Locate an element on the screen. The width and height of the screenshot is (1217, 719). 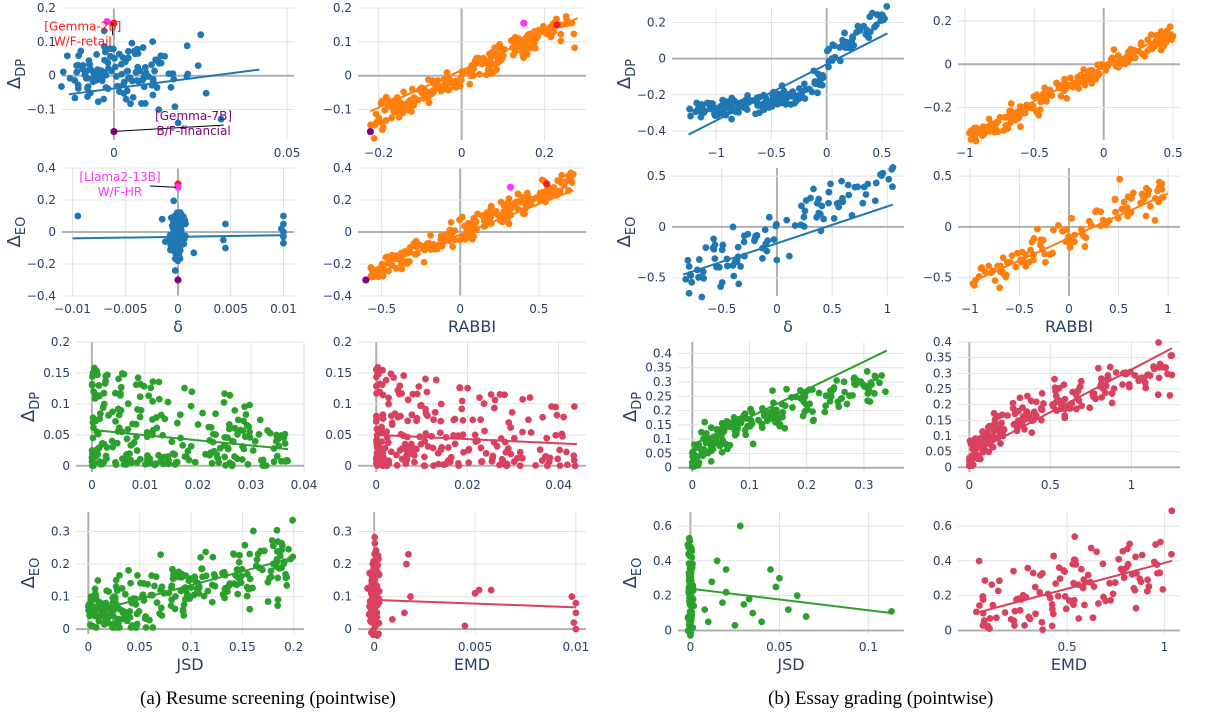
y-axis-label-subscript: EO is located at coordinates (637, 567).